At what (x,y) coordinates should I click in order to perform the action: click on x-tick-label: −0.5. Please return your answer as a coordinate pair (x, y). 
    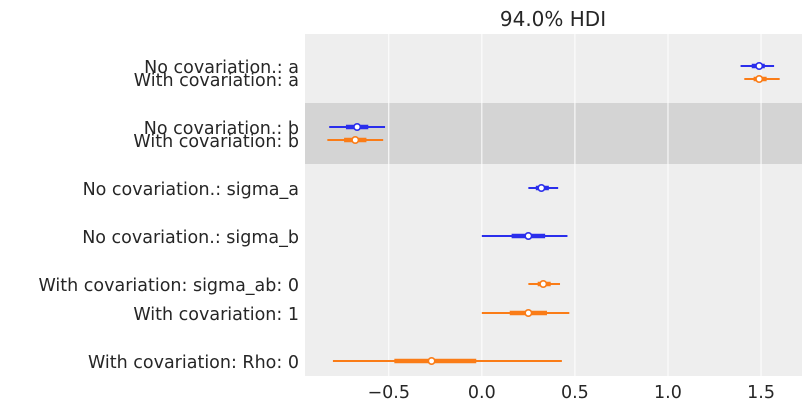
    Looking at the image, I should click on (389, 393).